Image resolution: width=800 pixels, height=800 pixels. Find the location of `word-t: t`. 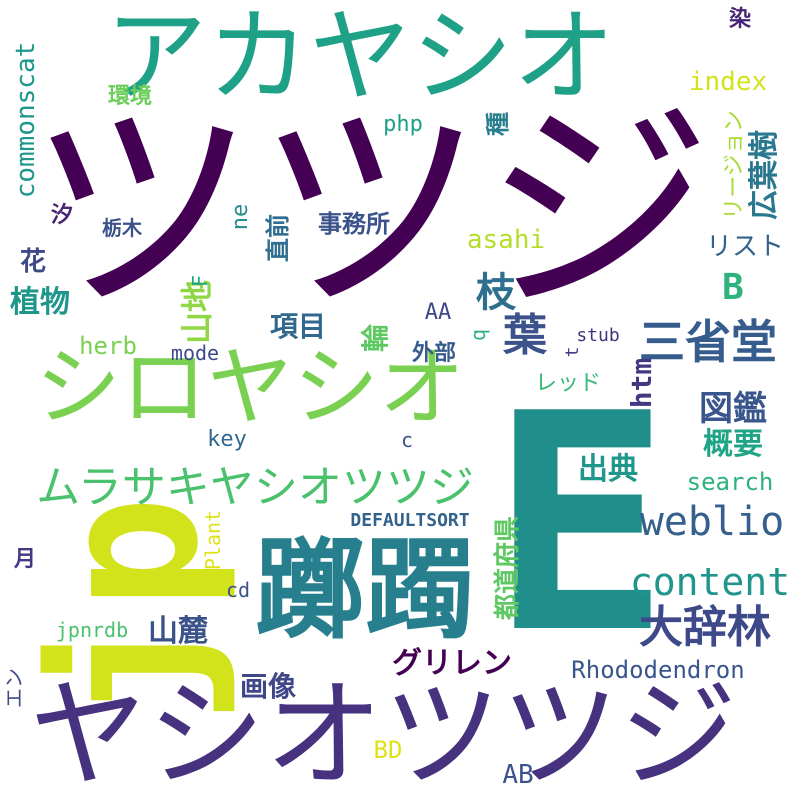

word-t: t is located at coordinates (572, 352).